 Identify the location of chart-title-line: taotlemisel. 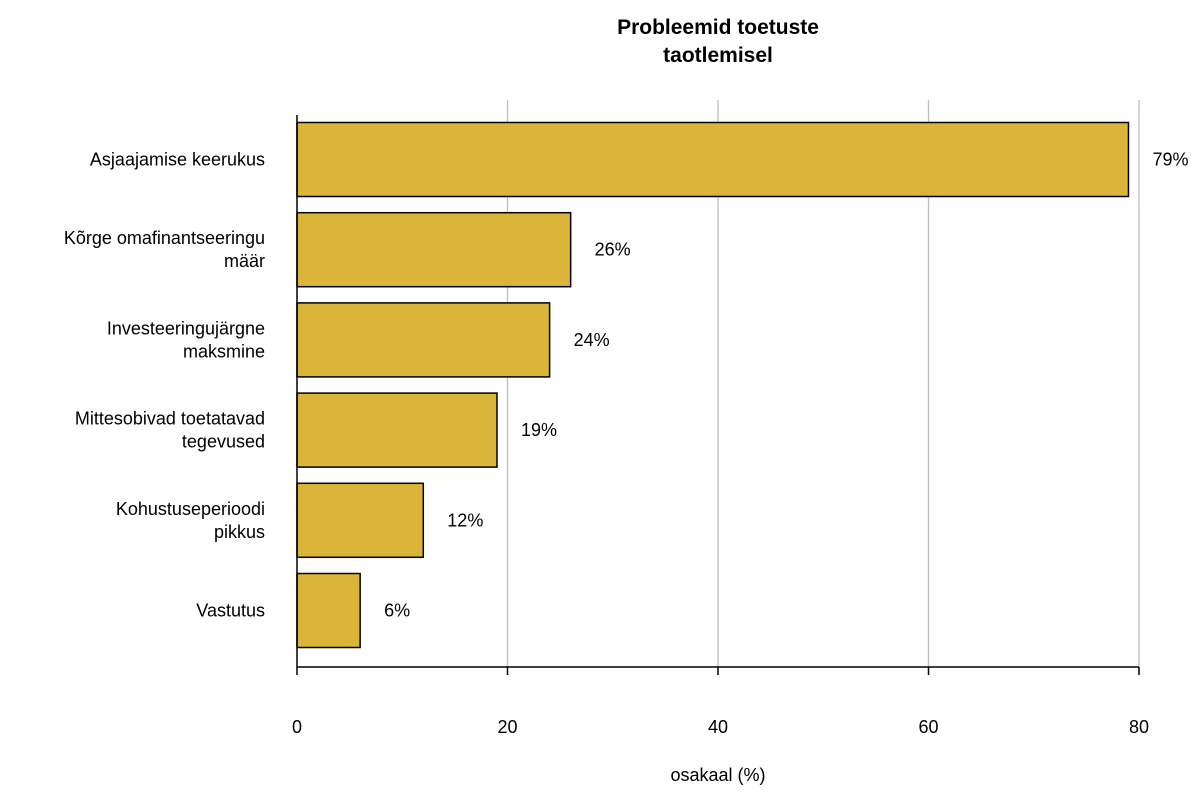
(718, 55).